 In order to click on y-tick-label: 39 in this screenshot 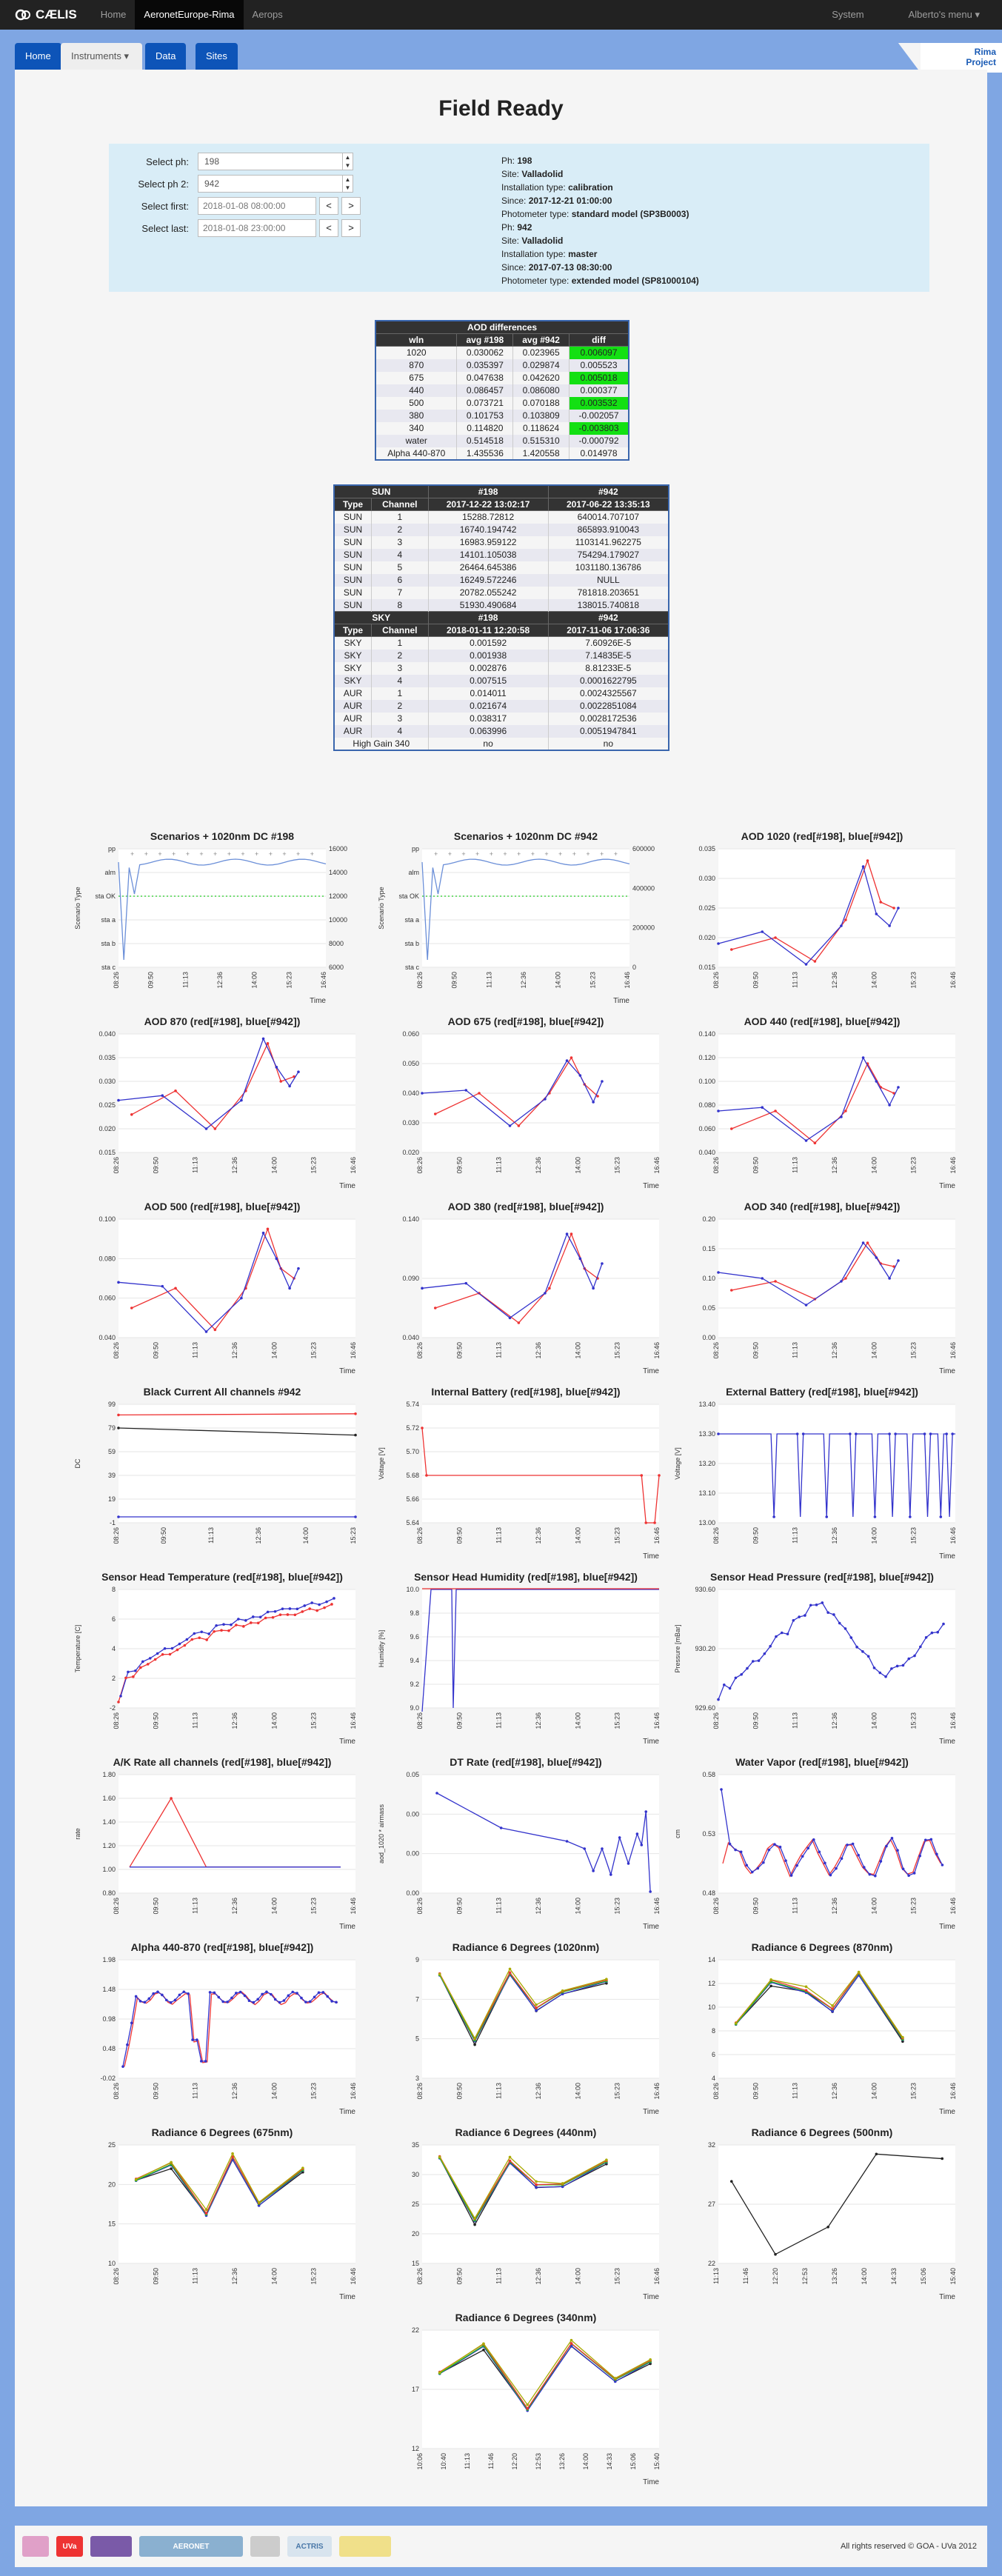, I will do `click(112, 1475)`.